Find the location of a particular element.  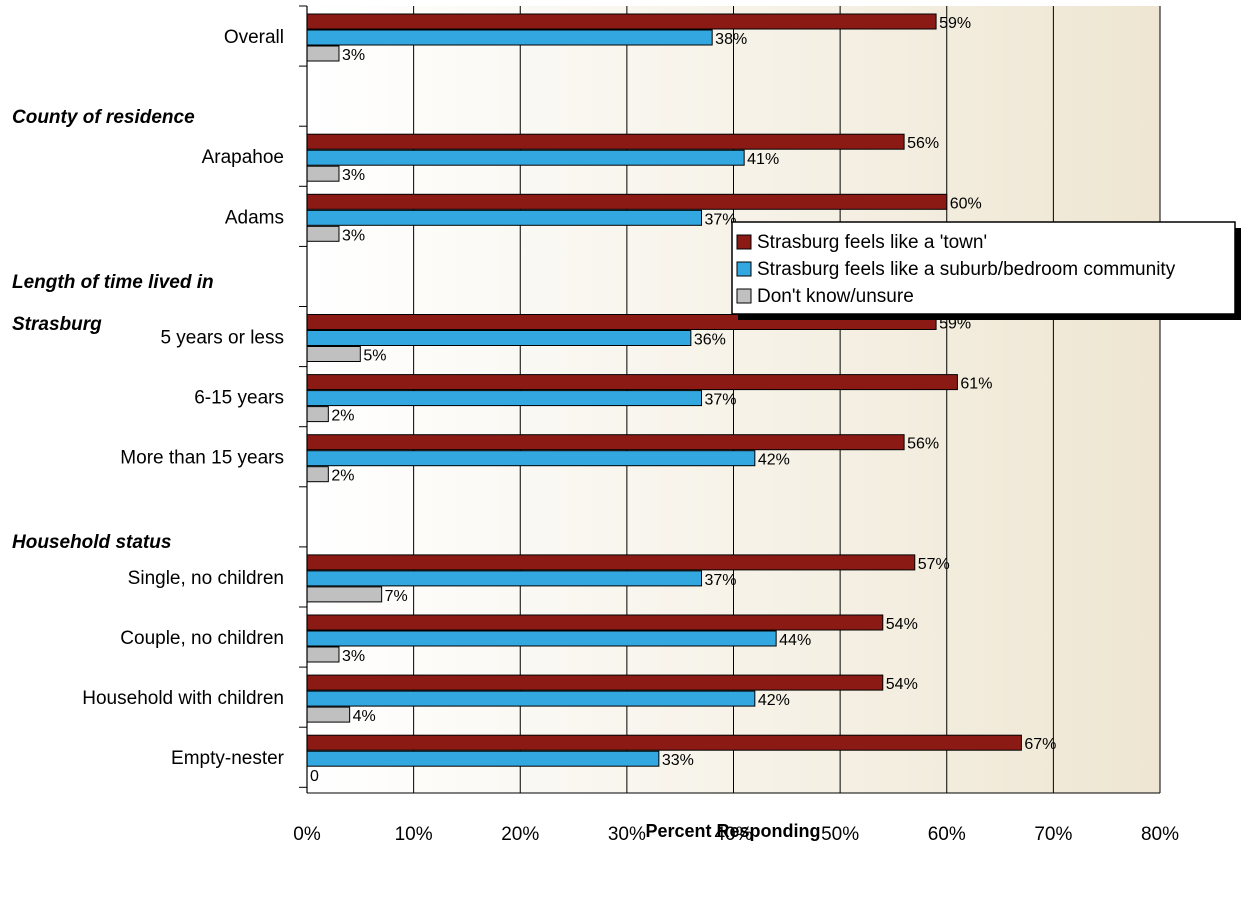

data-label: 7% is located at coordinates (396, 596).